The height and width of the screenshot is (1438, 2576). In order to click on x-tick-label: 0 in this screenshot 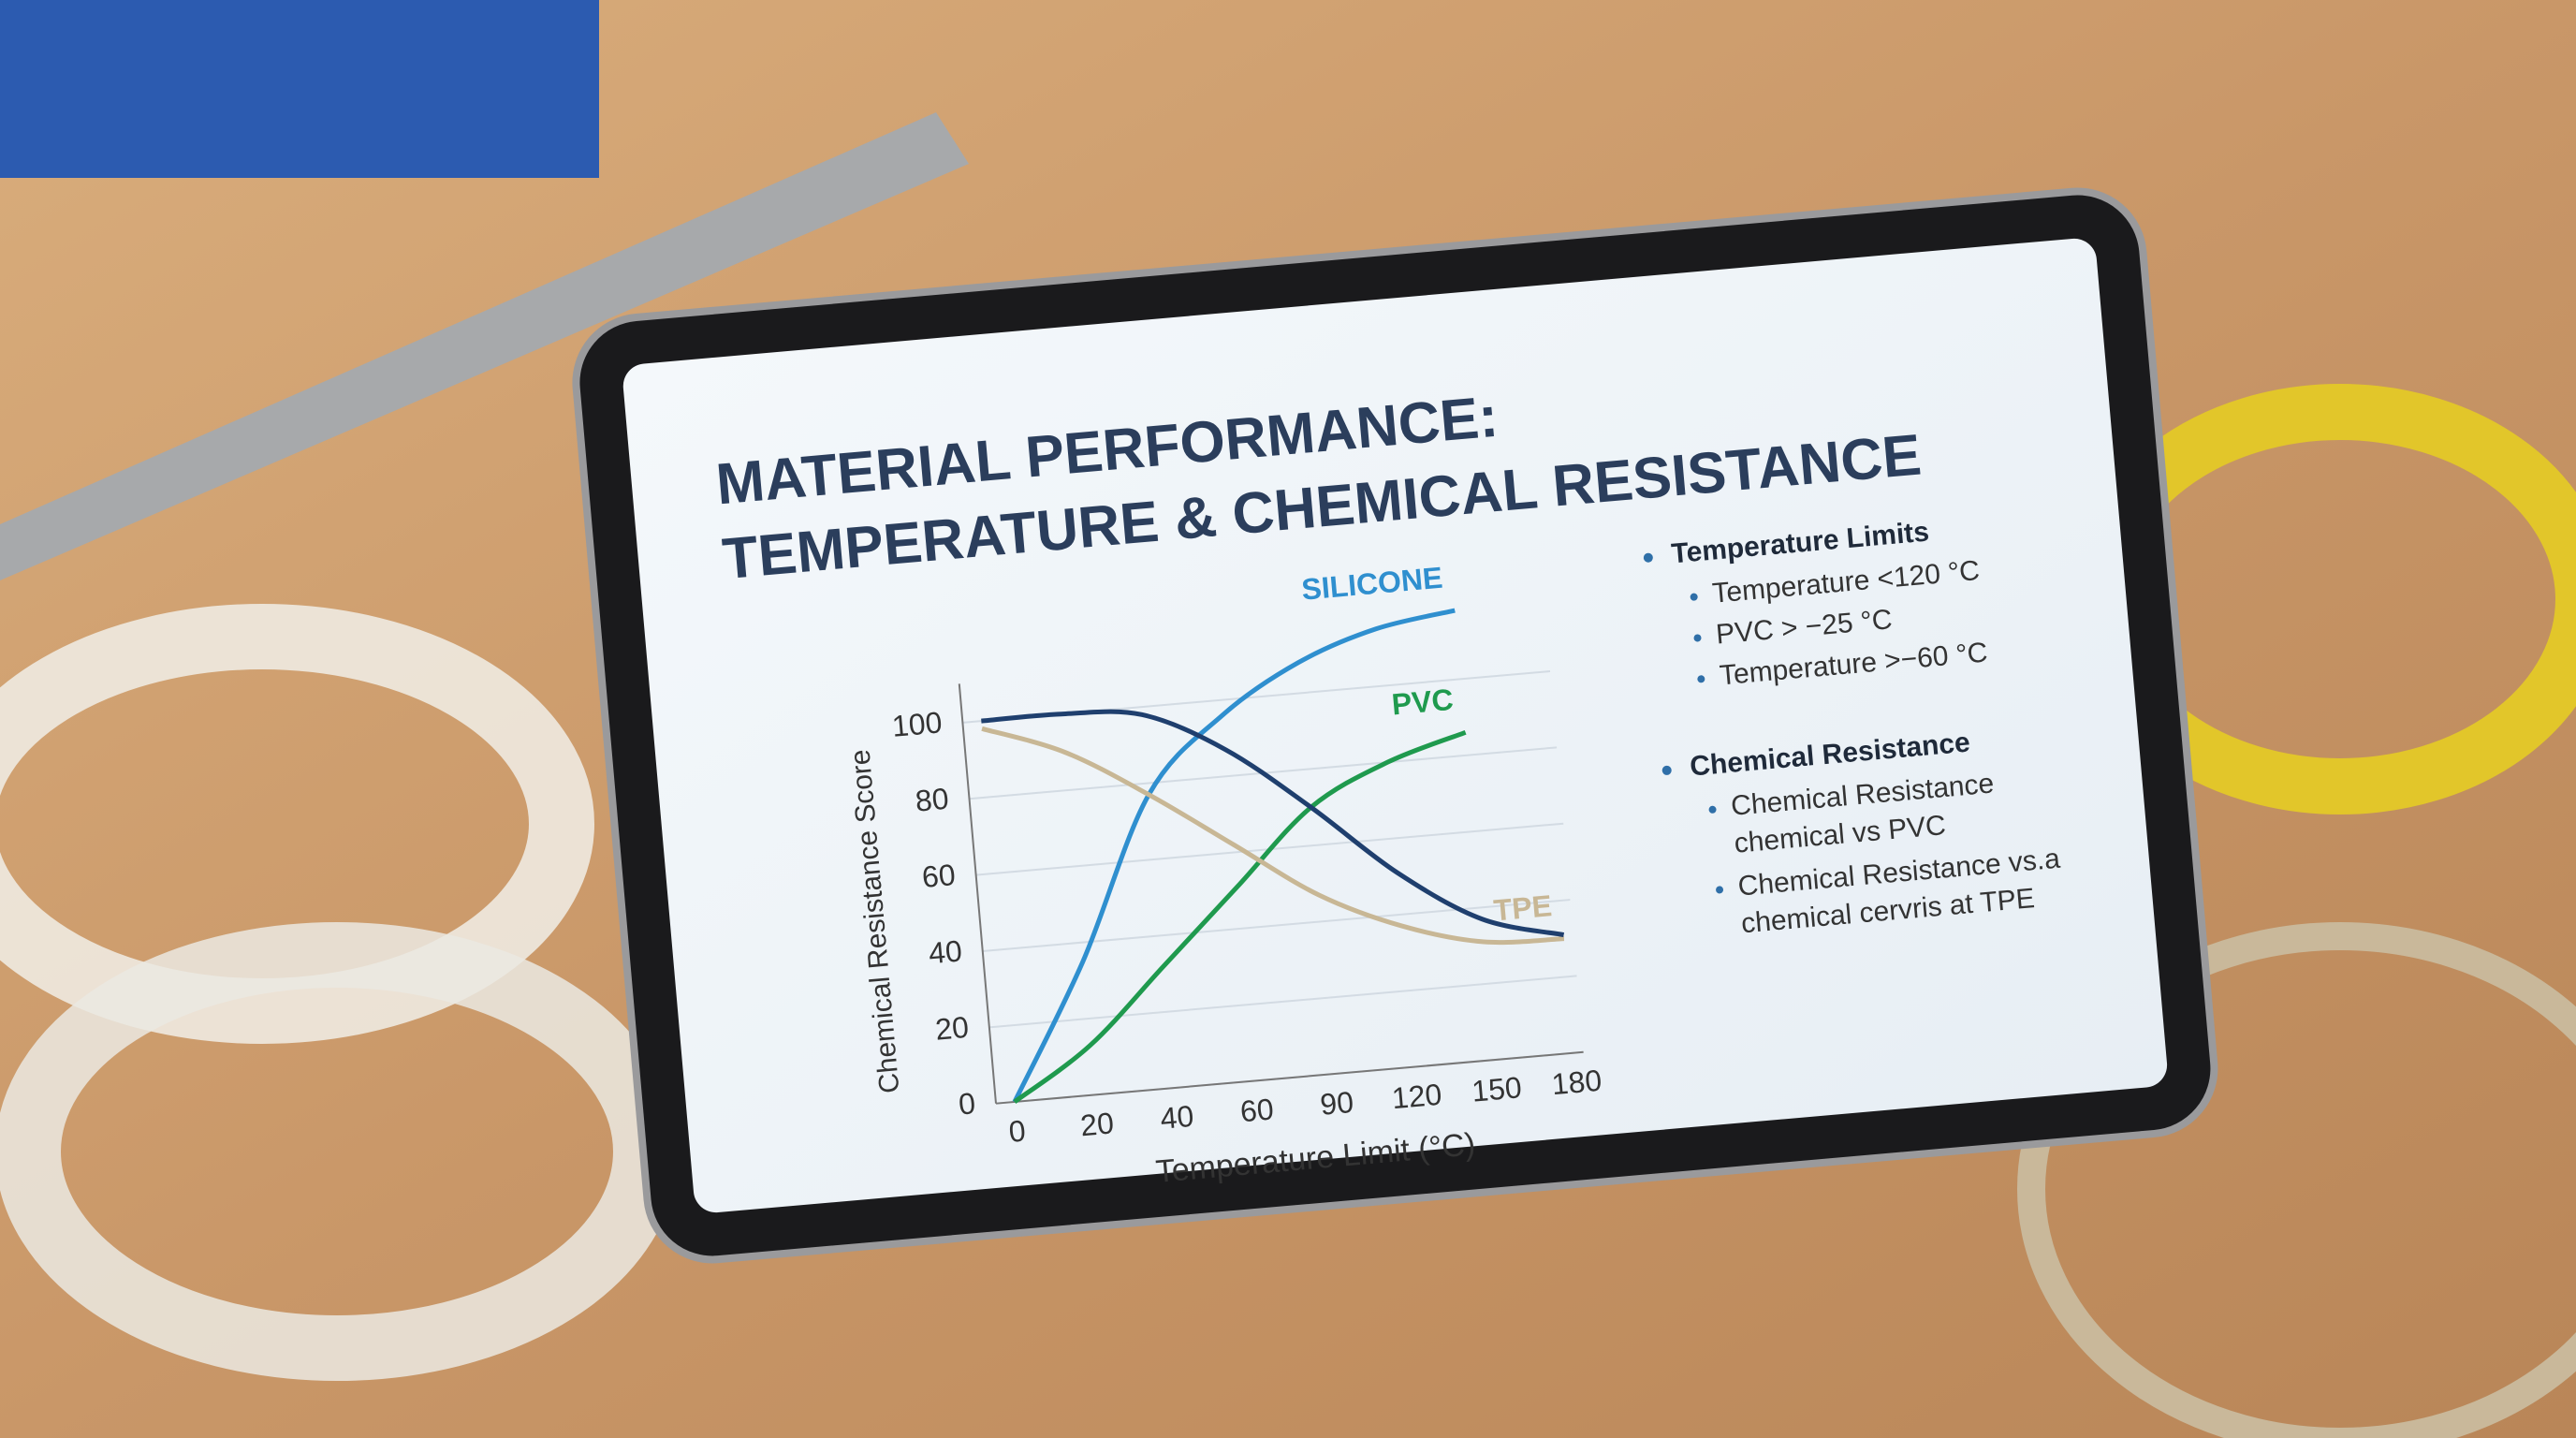, I will do `click(1017, 1131)`.